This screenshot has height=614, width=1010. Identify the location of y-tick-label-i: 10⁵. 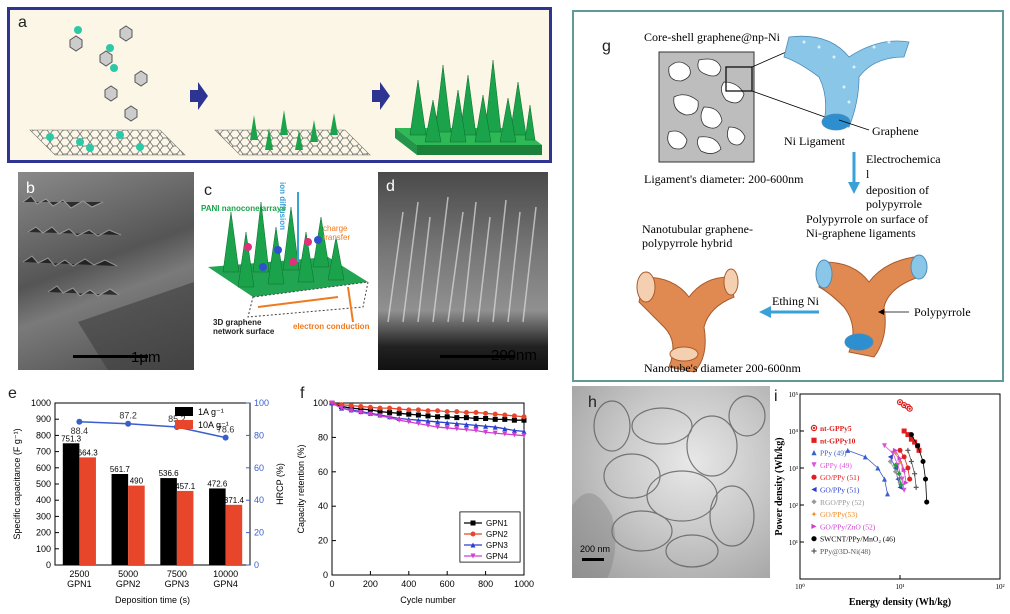
(794, 395).